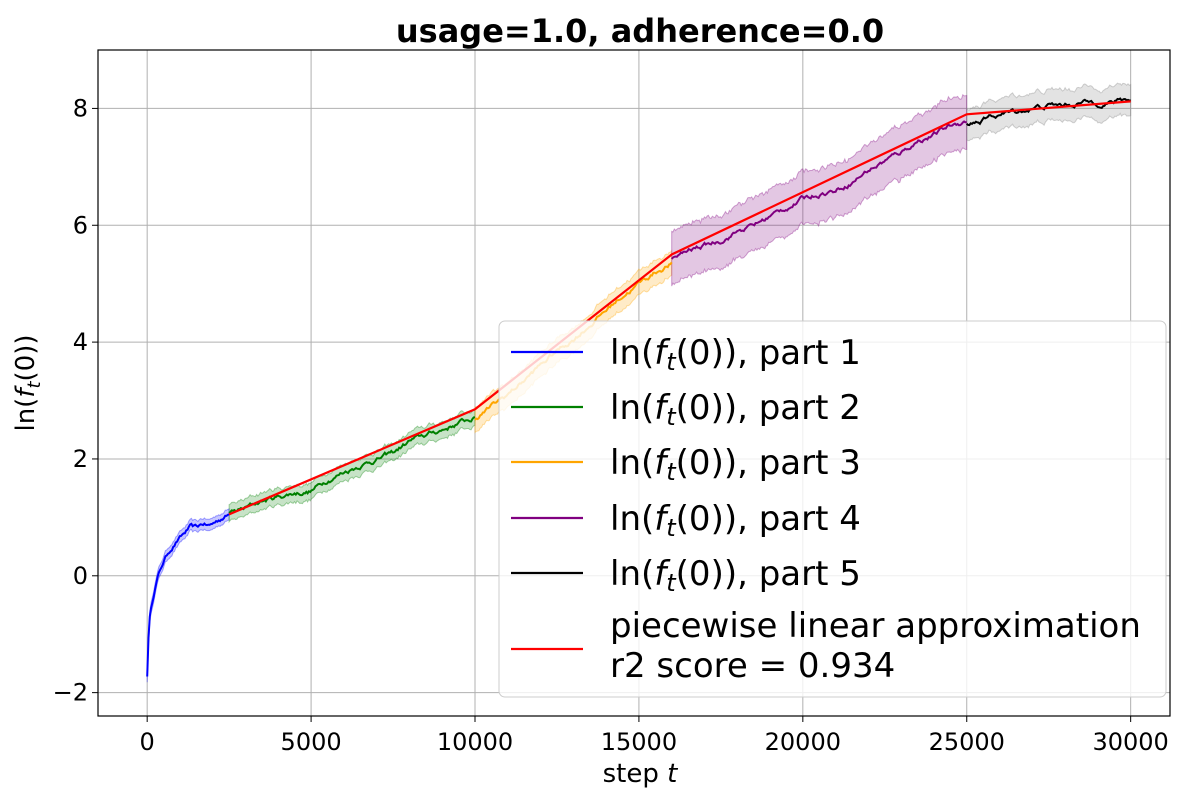  Describe the element at coordinates (735, 575) in the screenshot. I see `legend-label: ln(ft(0)), part 5` at that location.